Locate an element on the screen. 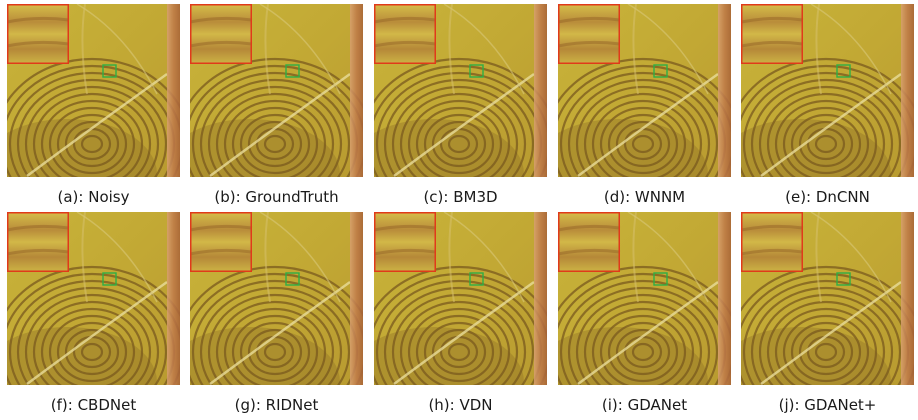 The width and height of the screenshot is (918, 420). caption-groundtruth: (b): GroundTruth is located at coordinates (276, 197).